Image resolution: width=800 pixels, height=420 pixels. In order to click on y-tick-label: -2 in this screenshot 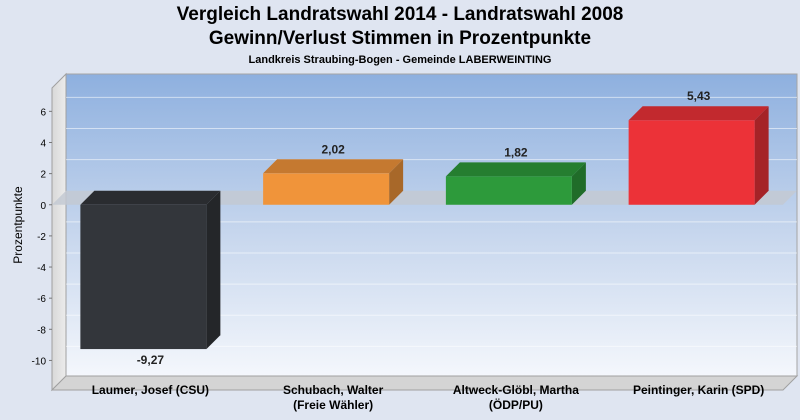, I will do `click(41, 237)`.